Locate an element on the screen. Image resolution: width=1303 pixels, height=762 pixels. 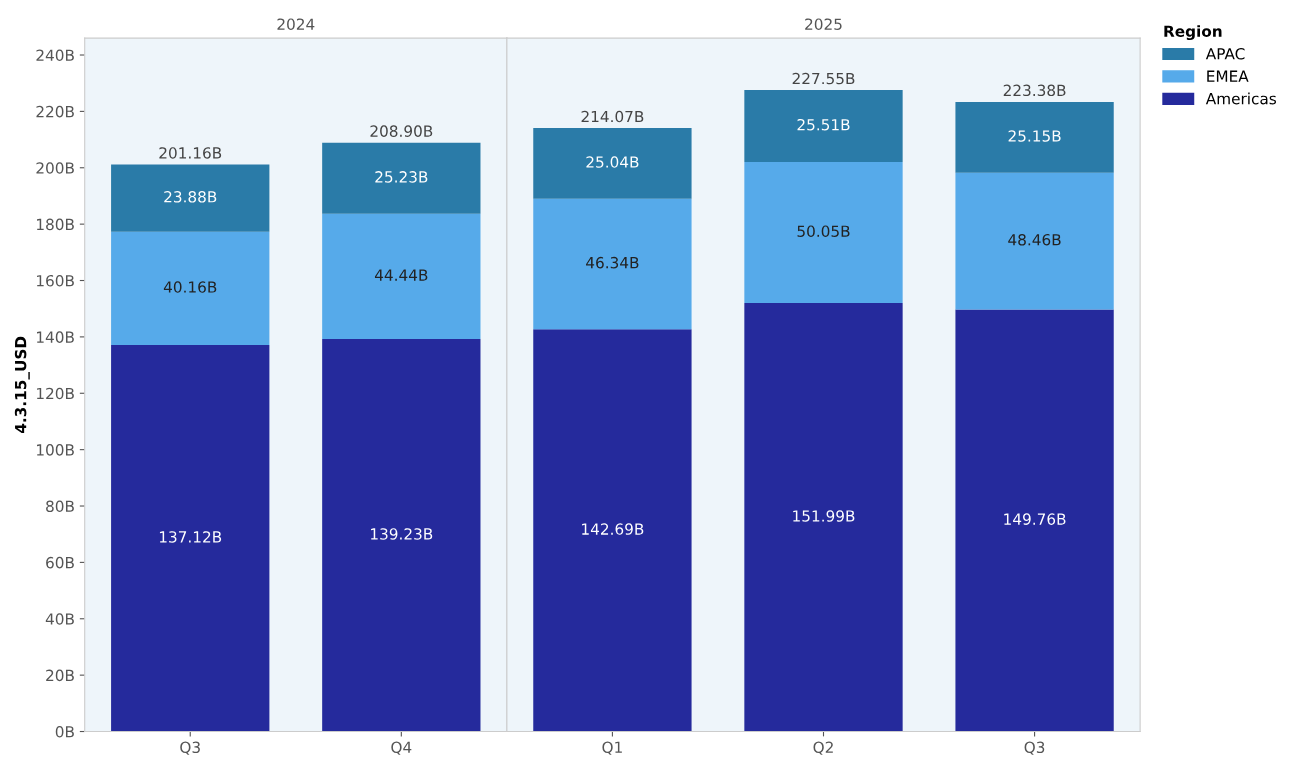
x-tick-label: Q4 is located at coordinates (401, 748).